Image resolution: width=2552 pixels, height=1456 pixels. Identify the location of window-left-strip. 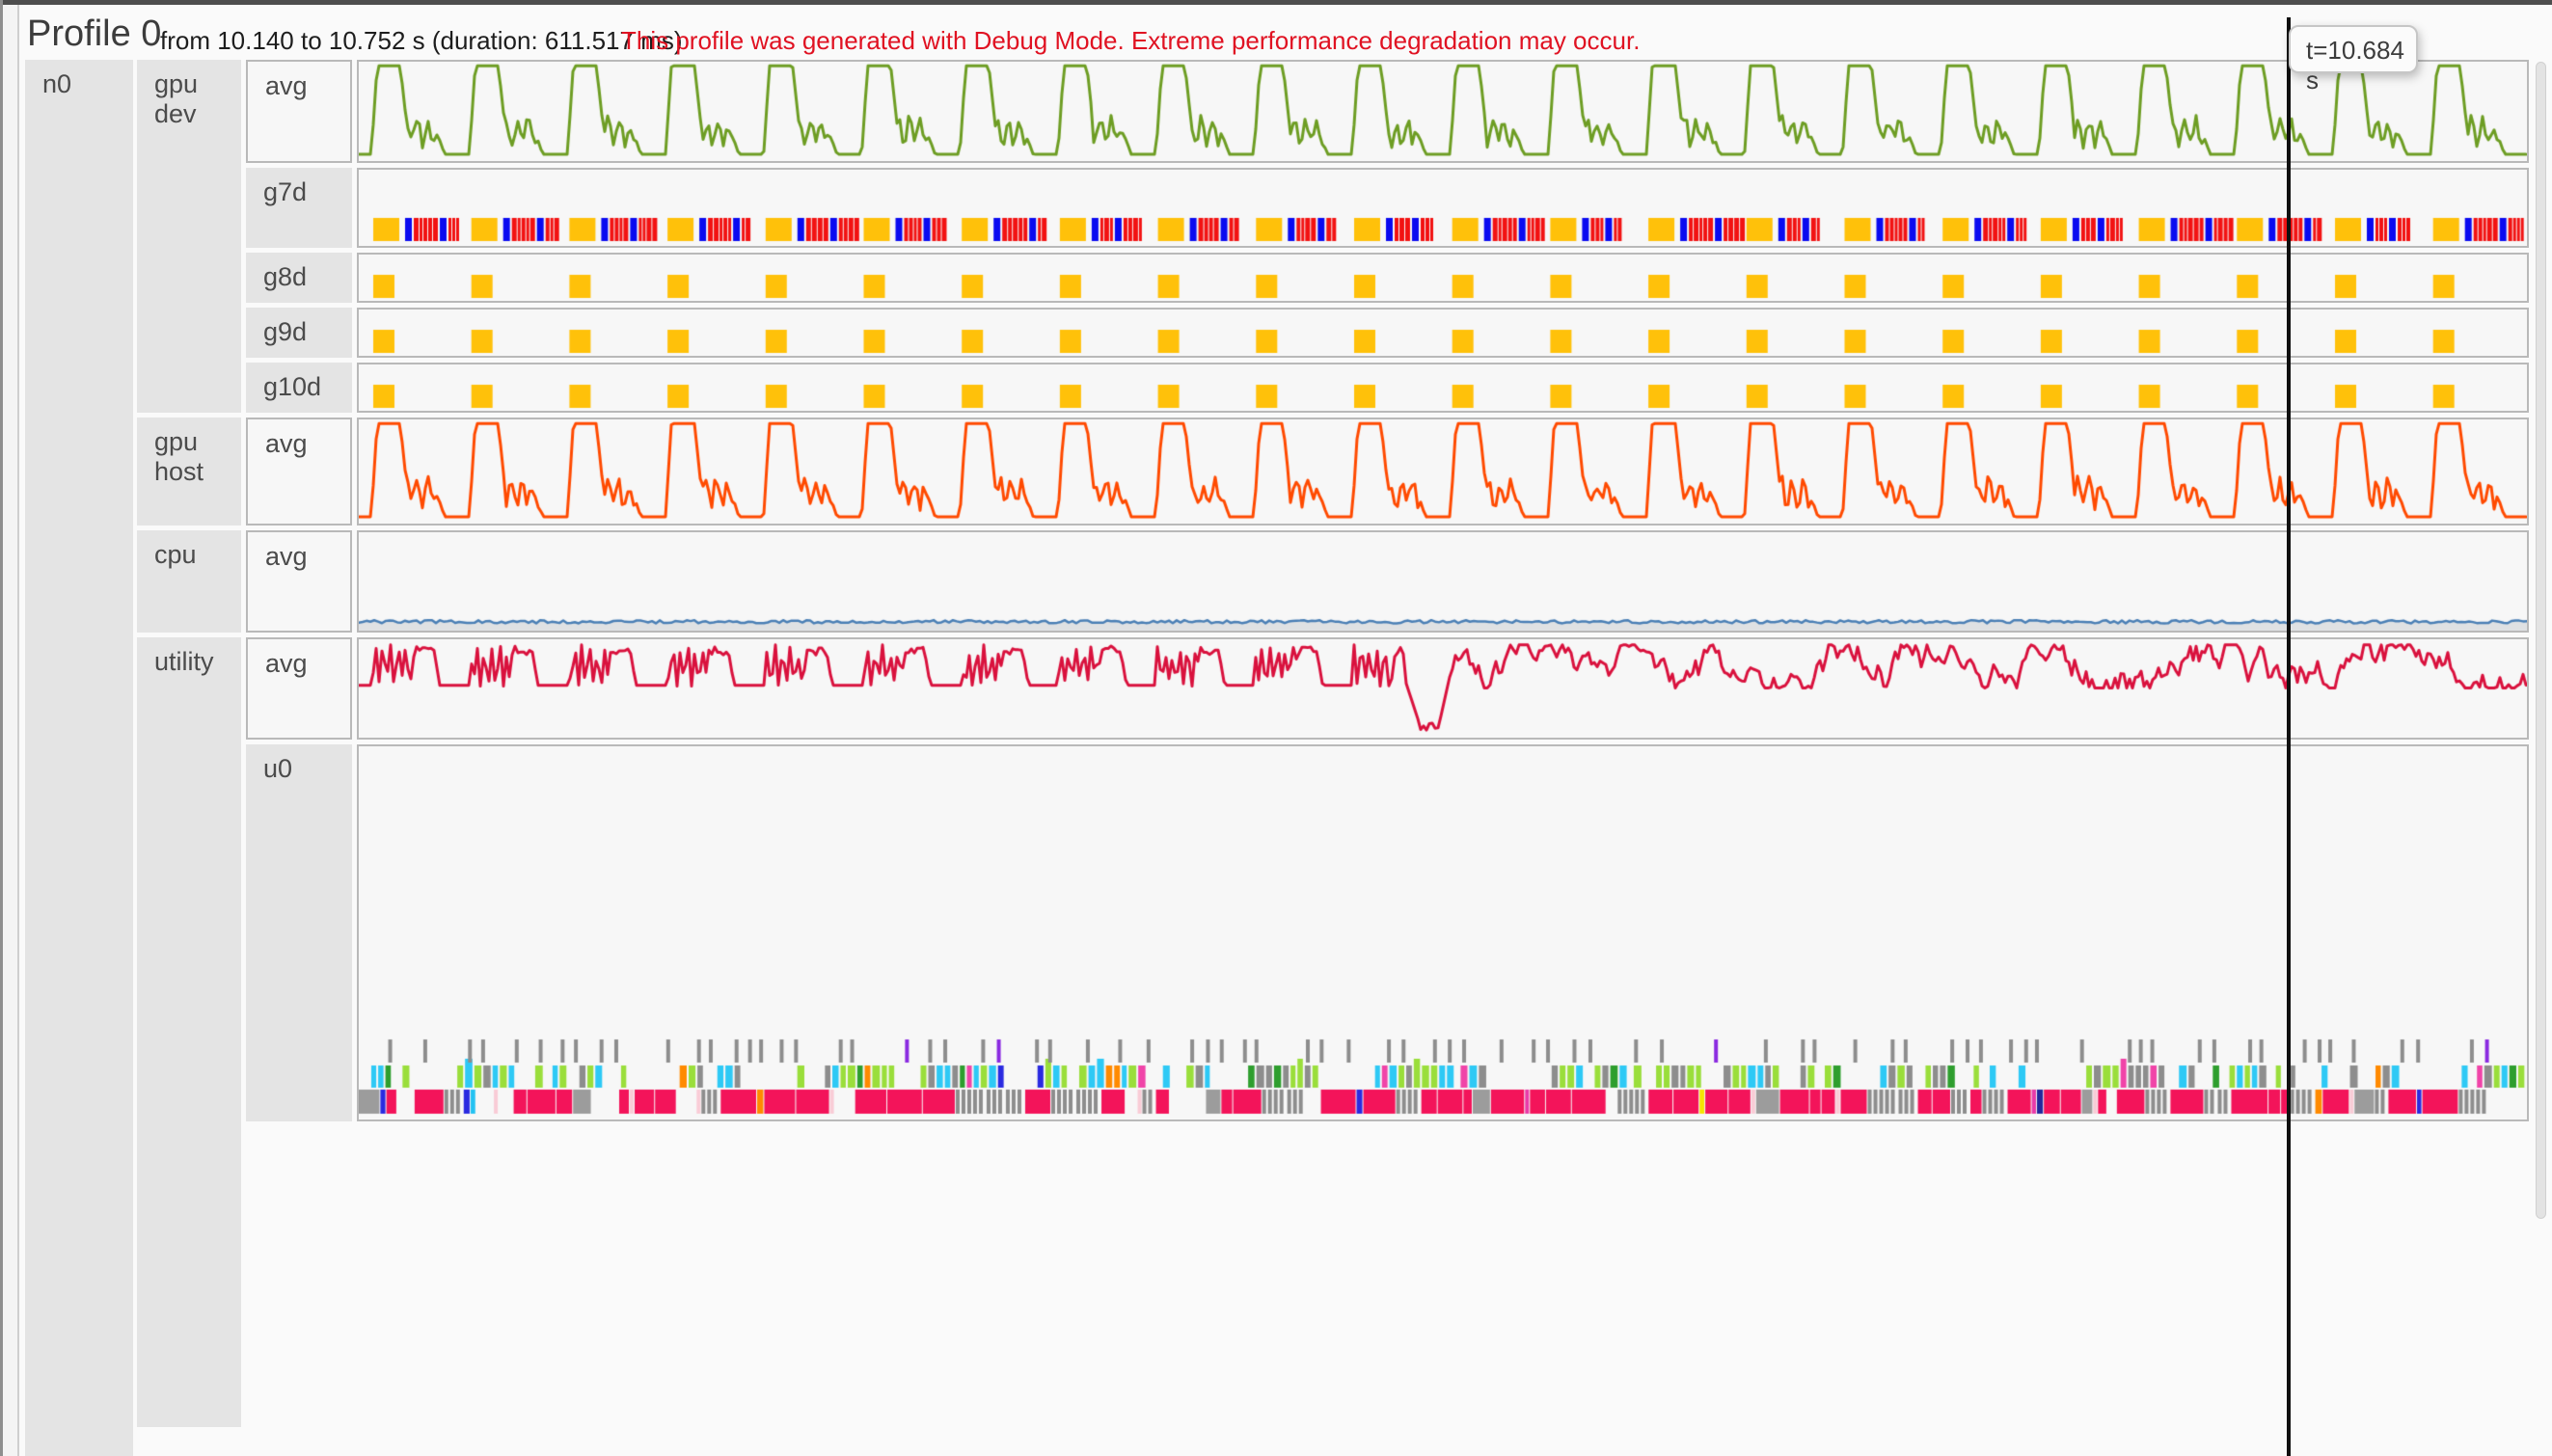
(11, 730).